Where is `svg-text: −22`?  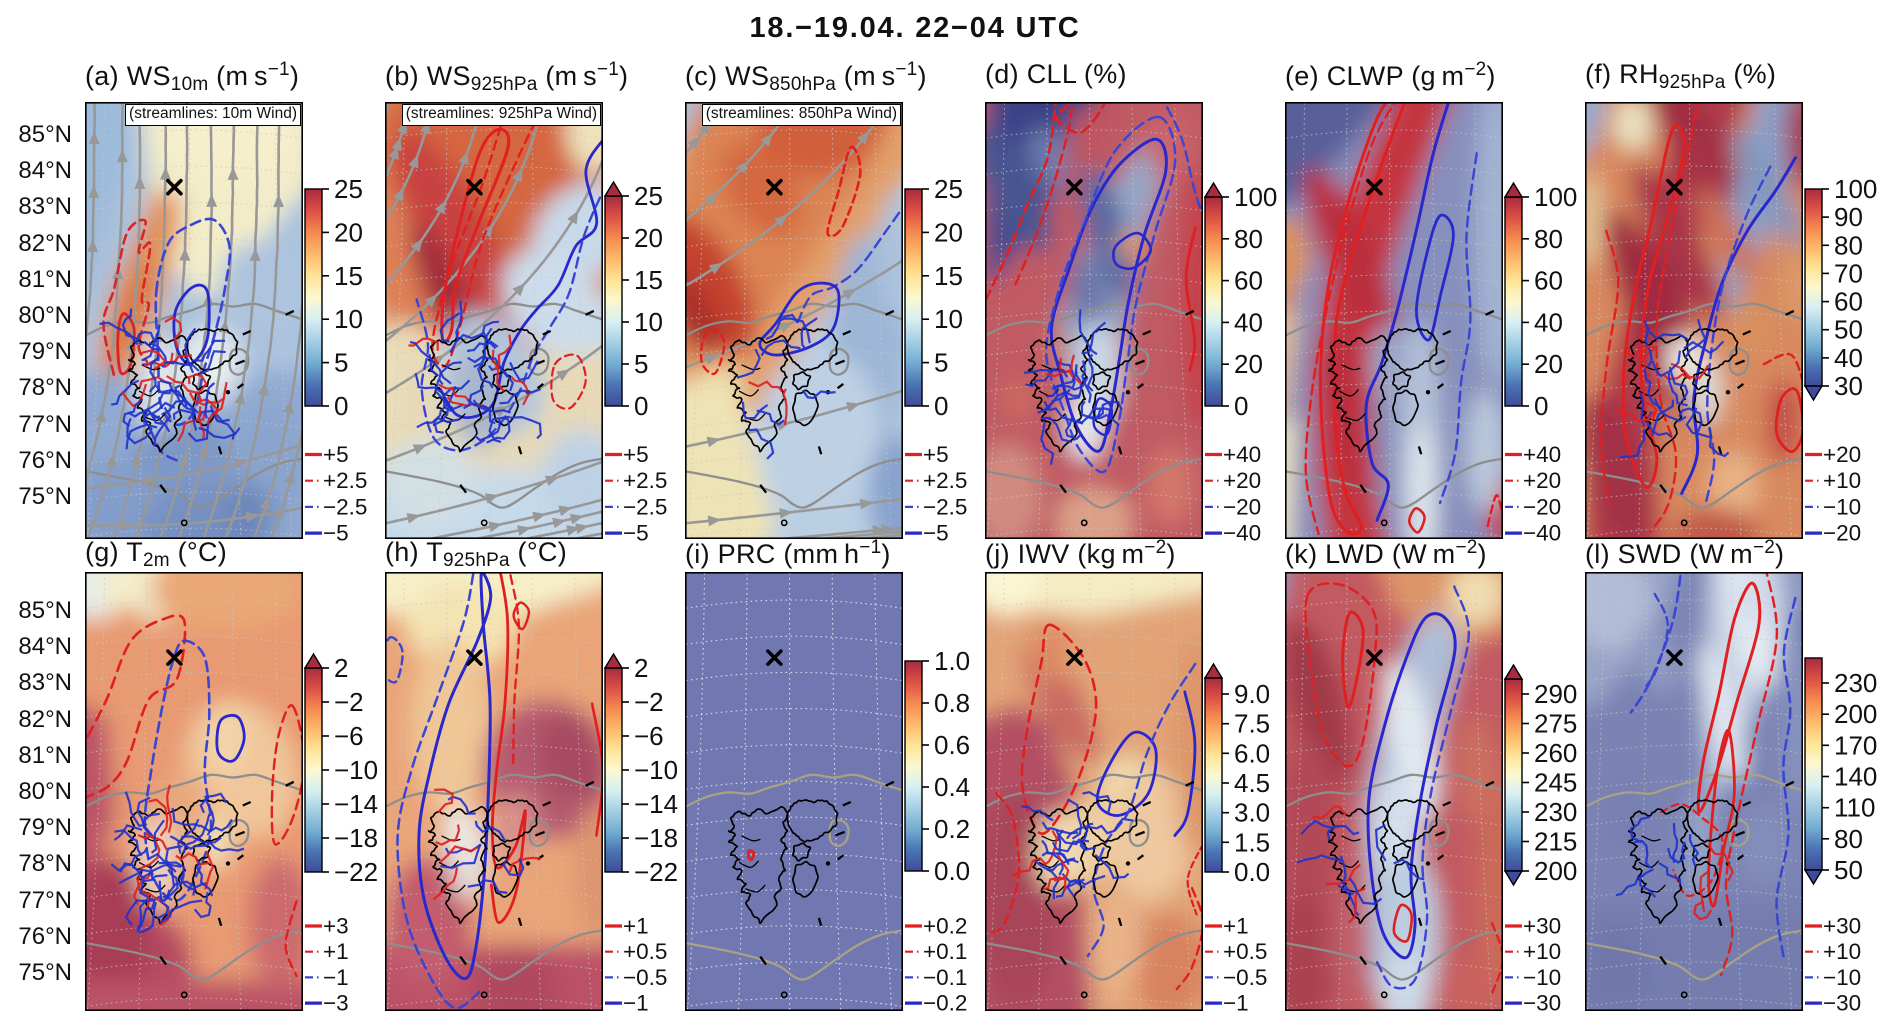
svg-text: −22 is located at coordinates (356, 872).